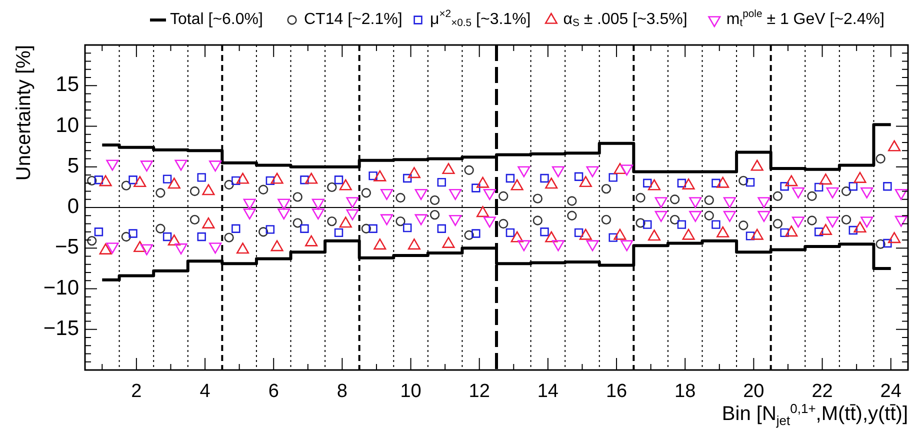 This screenshot has height=440, width=915. I want to click on x-tick-label: 8, so click(342, 391).